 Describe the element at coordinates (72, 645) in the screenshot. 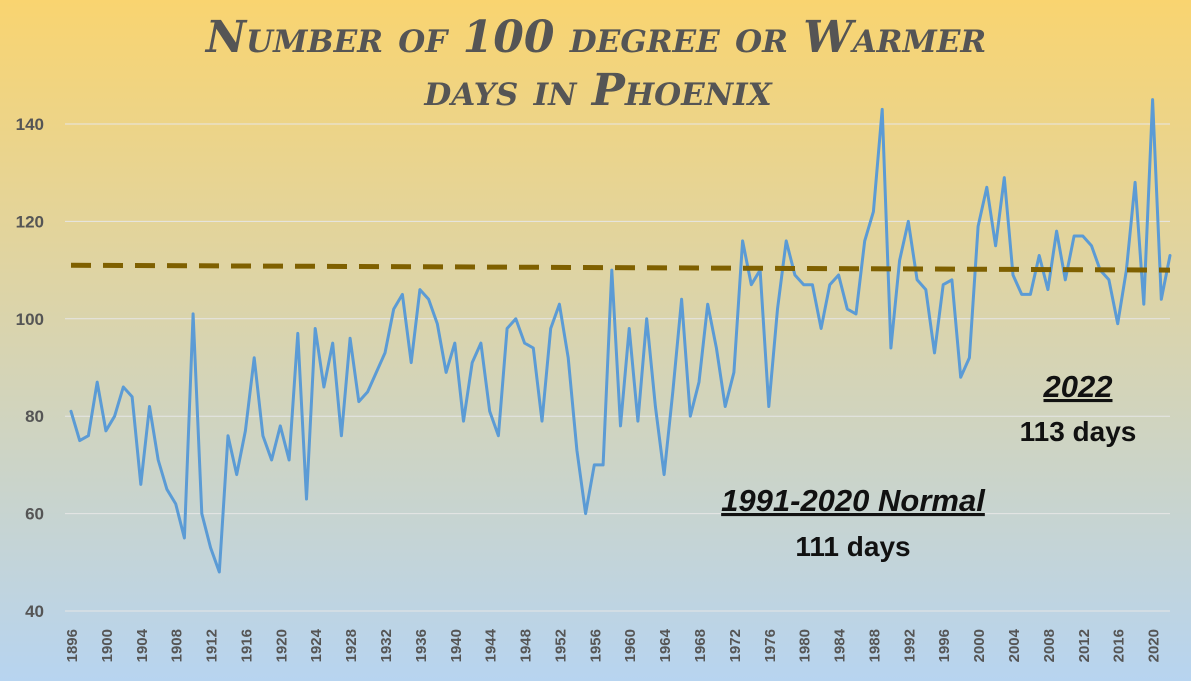

I see `x-tick-label-1896: 1896` at that location.